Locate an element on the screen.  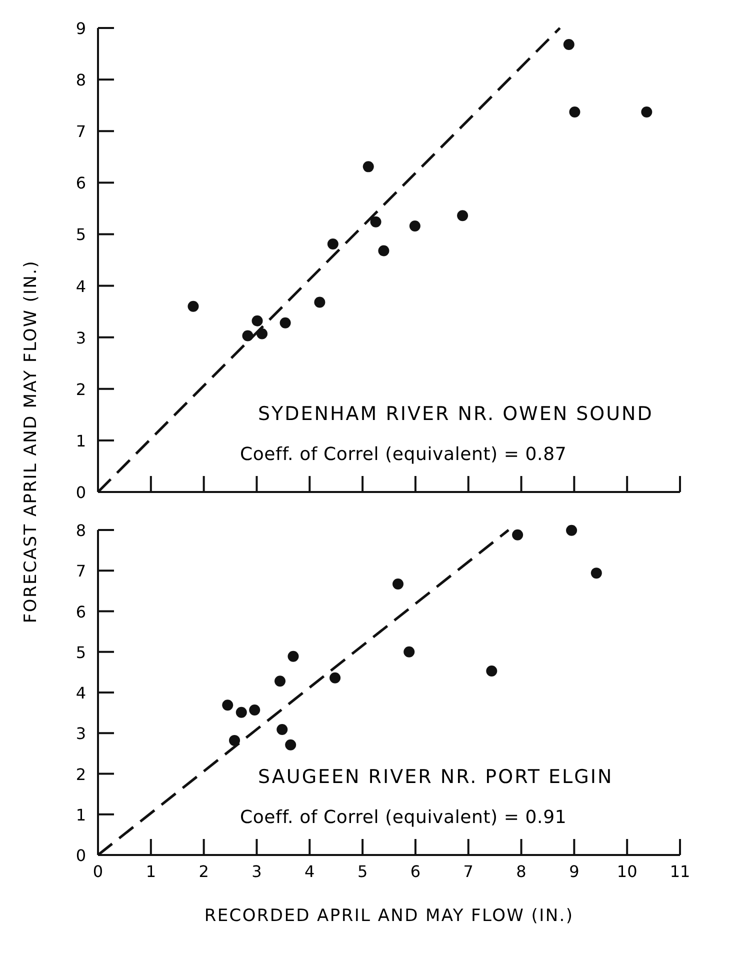
y-tick-label: 9 is located at coordinates (81, 28).